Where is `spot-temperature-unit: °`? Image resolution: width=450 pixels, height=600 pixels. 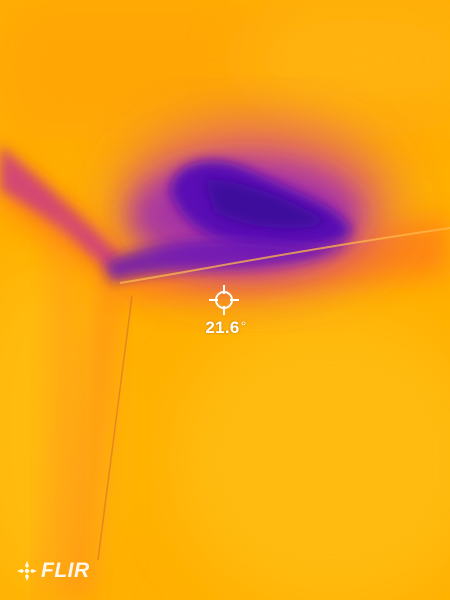
spot-temperature-unit: ° is located at coordinates (243, 326).